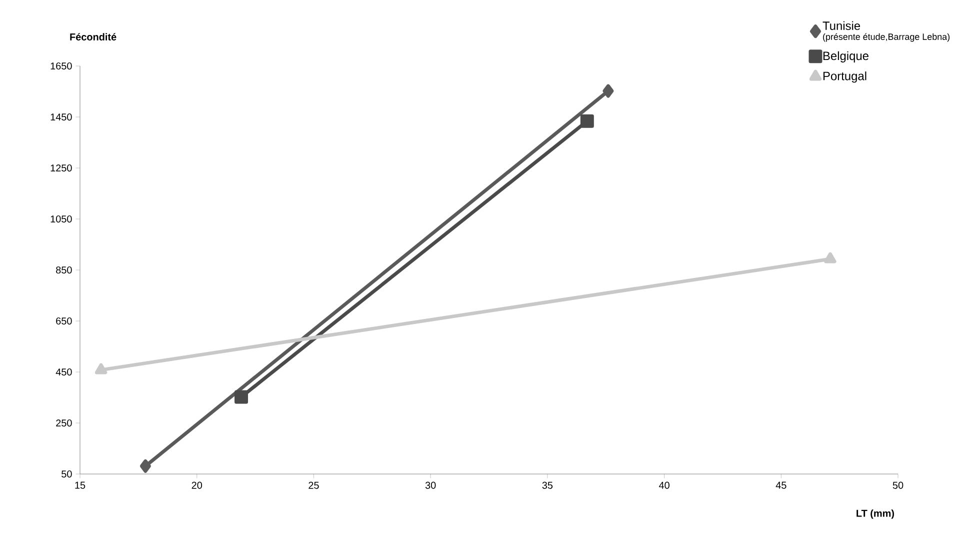 The height and width of the screenshot is (552, 955). Describe the element at coordinates (64, 423) in the screenshot. I see `y-tick-label: 250` at that location.